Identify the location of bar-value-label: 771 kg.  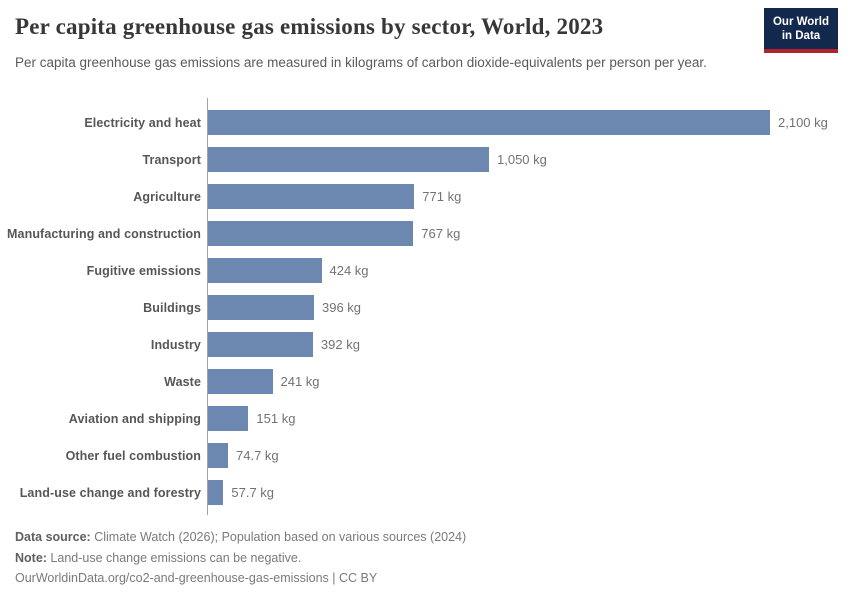
(442, 196).